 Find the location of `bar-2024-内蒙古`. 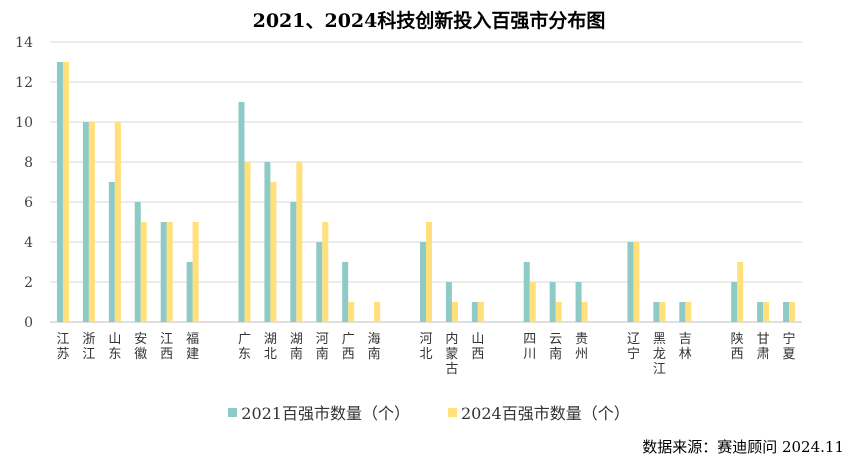

bar-2024-内蒙古 is located at coordinates (454, 312).